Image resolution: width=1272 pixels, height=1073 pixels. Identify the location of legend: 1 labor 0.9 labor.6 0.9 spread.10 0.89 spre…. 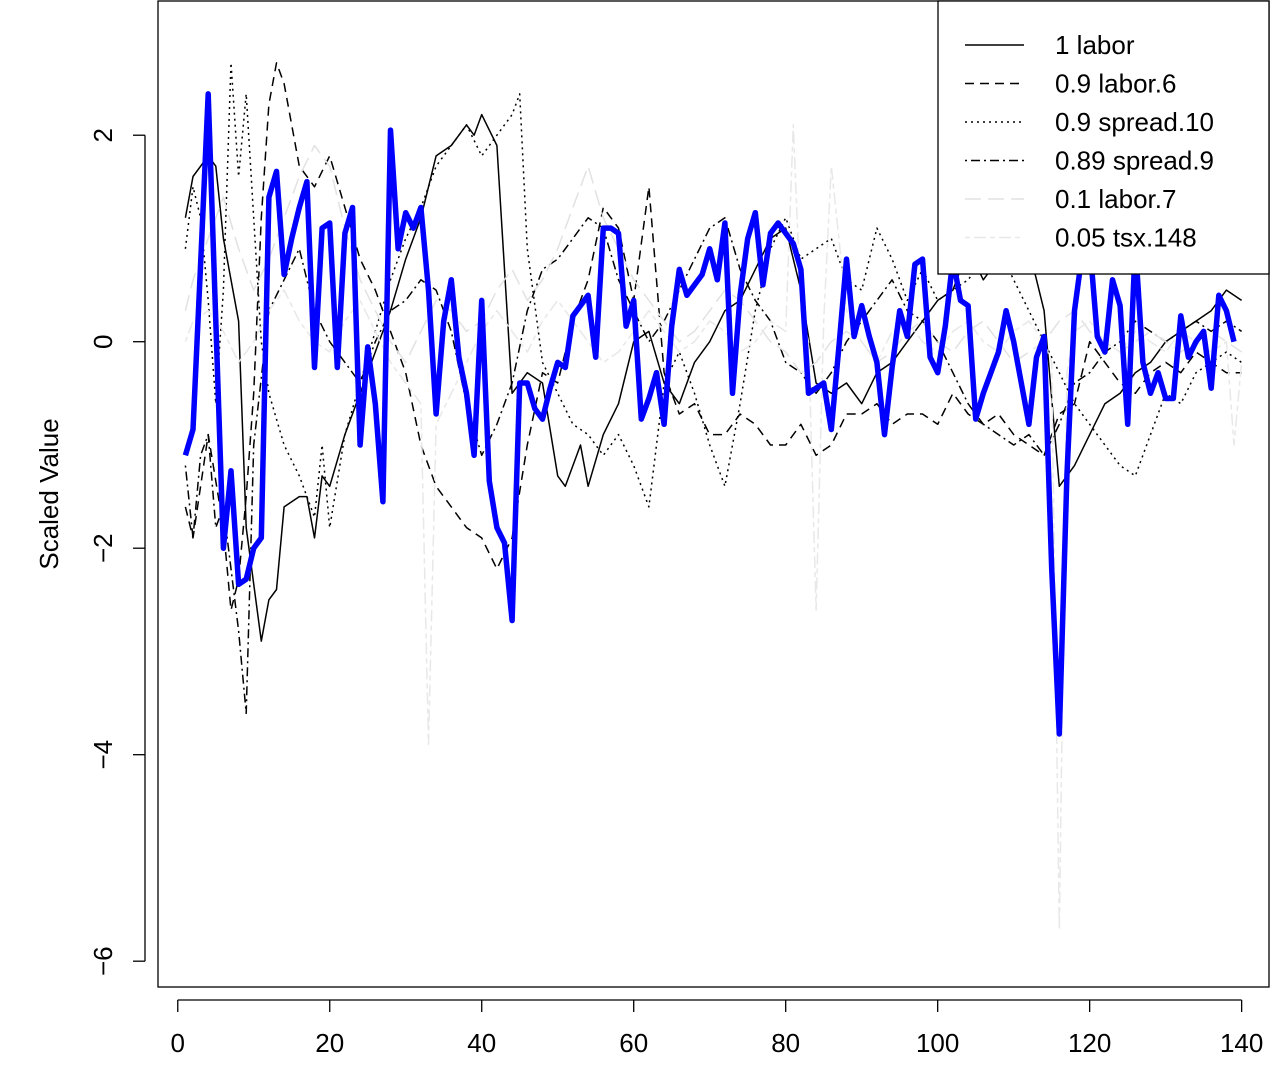
(1103, 137).